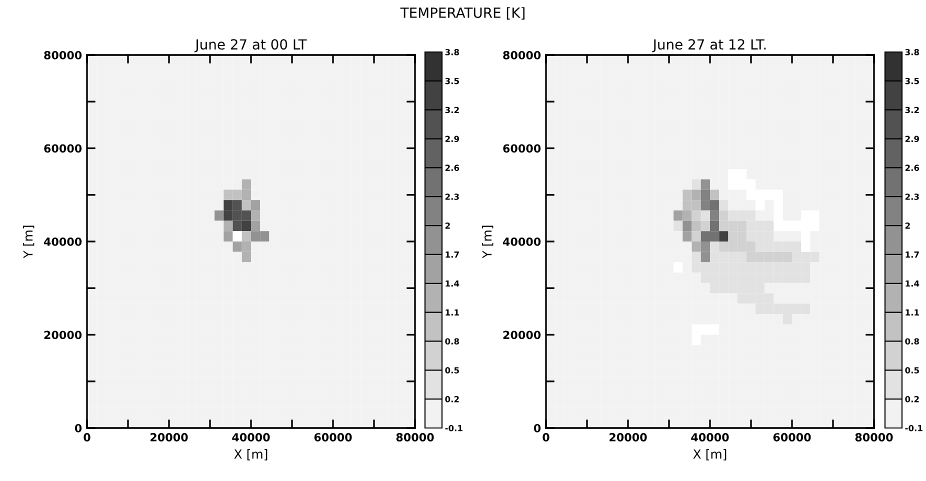 The width and height of the screenshot is (926, 481). I want to click on chart-title: June 27 at 12 LT., so click(709, 45).